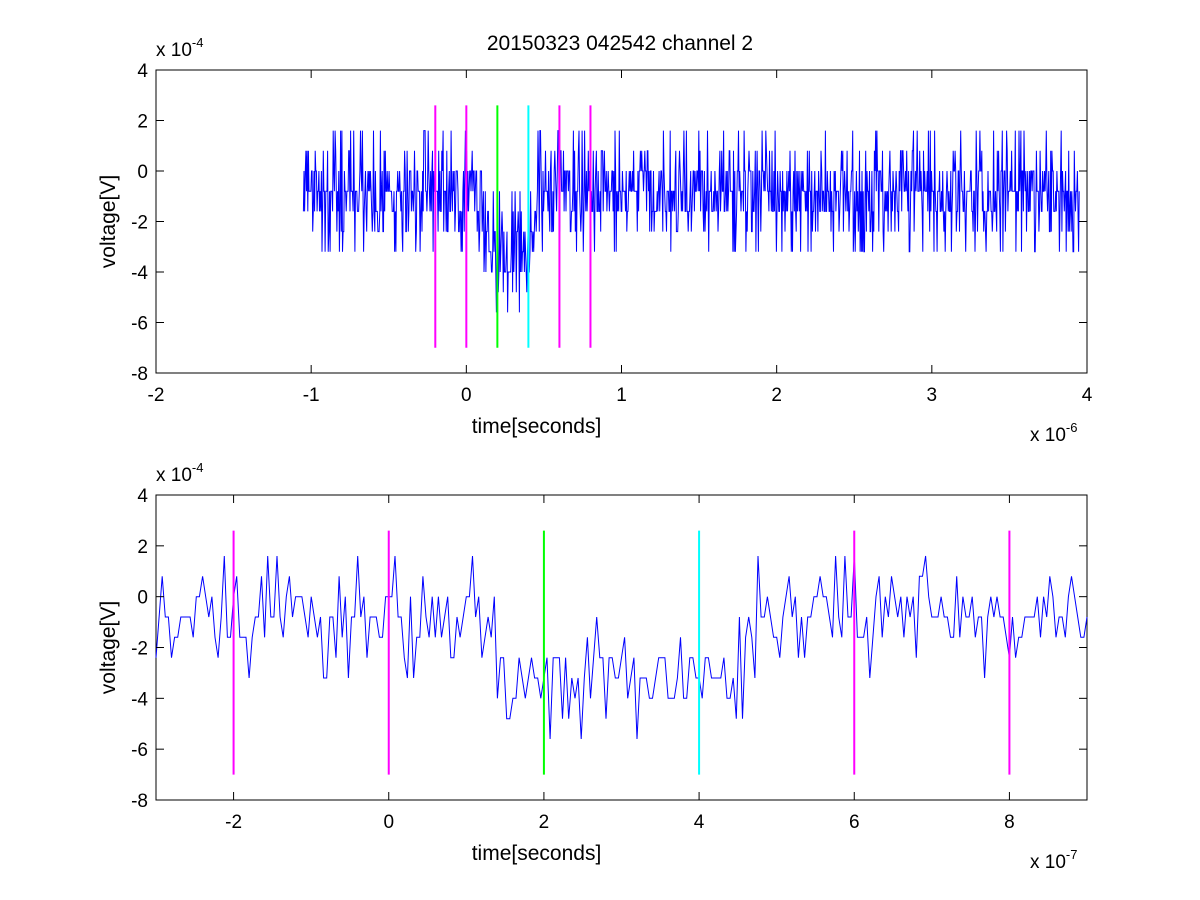  What do you see at coordinates (621, 395) in the screenshot?
I see `x-tick-label: 1` at bounding box center [621, 395].